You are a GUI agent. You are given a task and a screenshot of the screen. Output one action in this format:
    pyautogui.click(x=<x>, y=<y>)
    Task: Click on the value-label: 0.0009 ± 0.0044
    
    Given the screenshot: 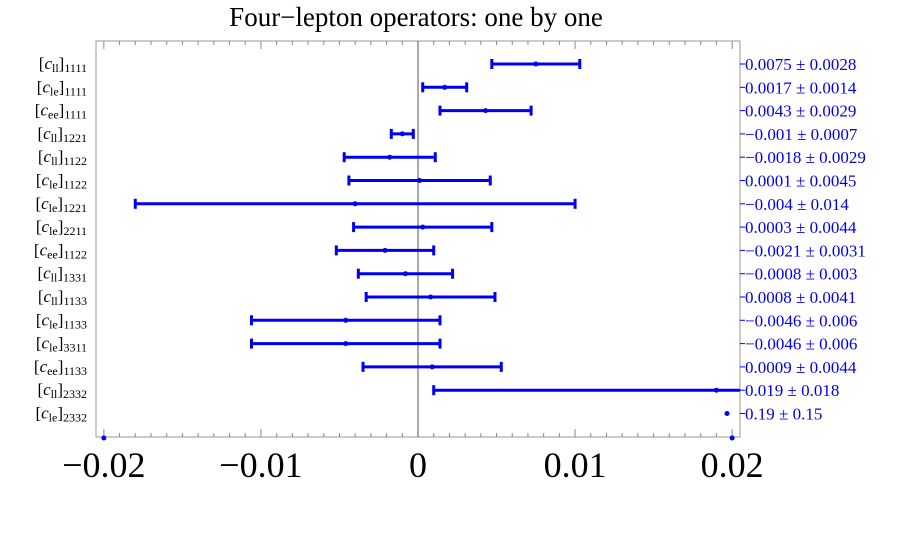 What is the action you would take?
    pyautogui.click(x=801, y=367)
    